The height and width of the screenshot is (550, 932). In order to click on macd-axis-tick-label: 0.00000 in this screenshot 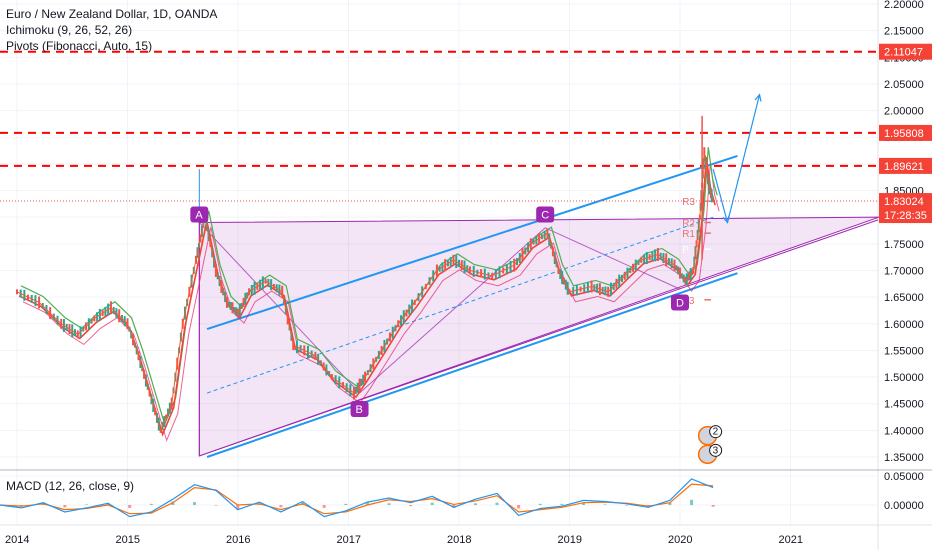, I will do `click(904, 506)`.